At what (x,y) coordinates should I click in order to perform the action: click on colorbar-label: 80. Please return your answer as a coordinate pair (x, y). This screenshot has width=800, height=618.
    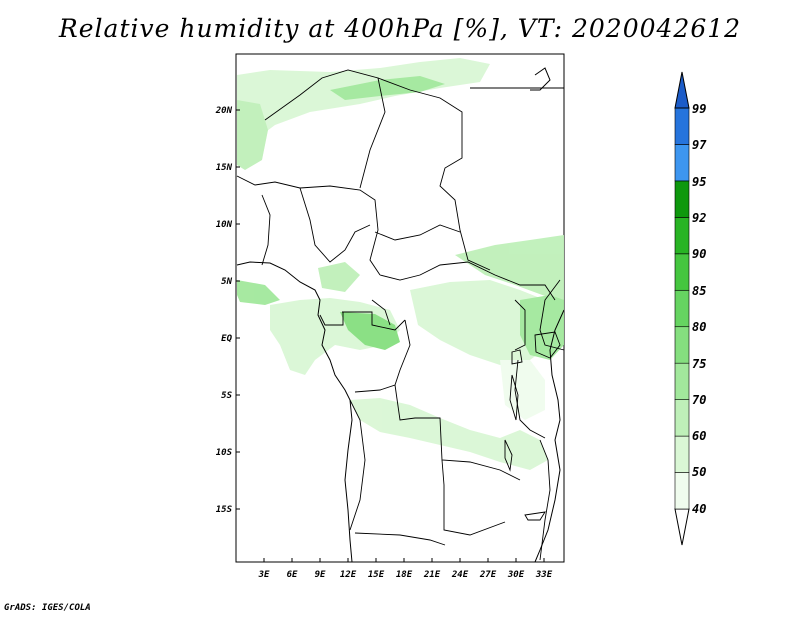
    Looking at the image, I should click on (699, 327).